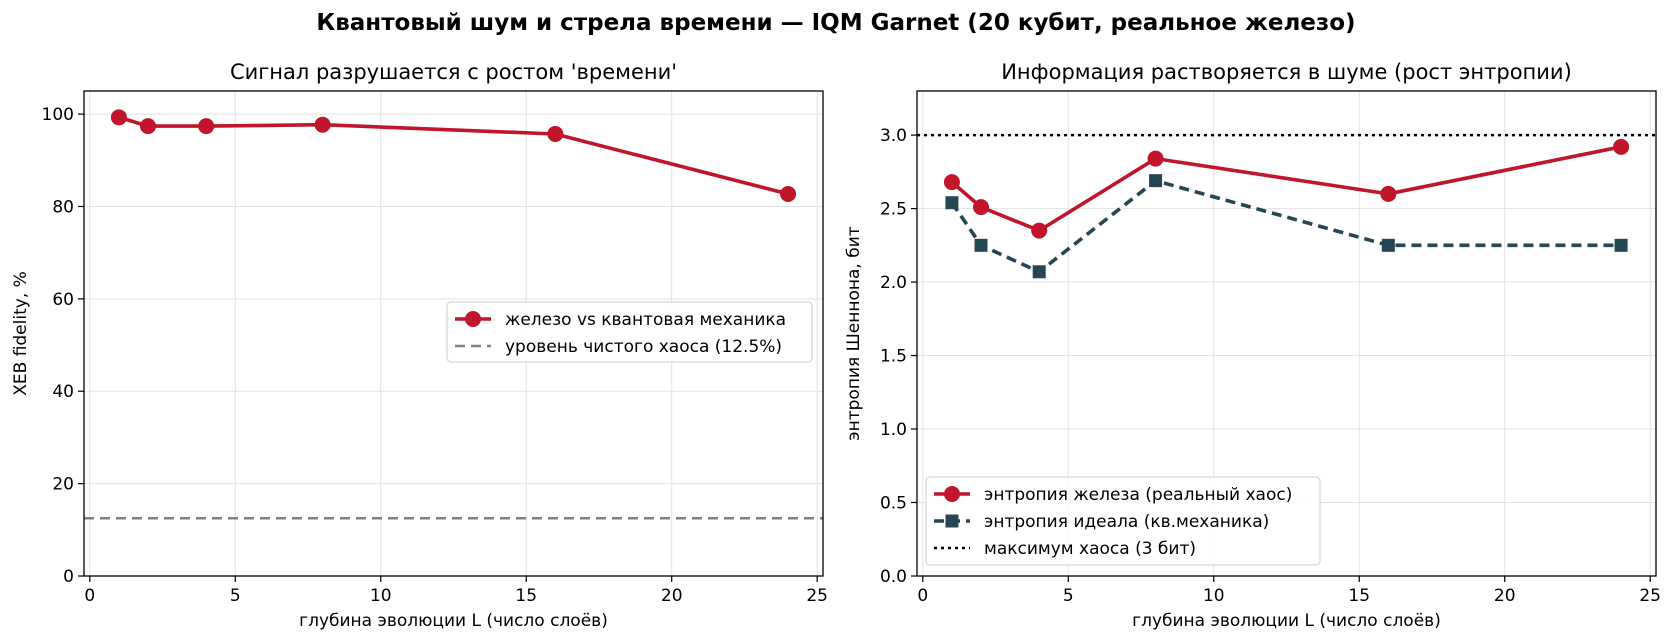  I want to click on y-axis-label: XEB fidelity, %, so click(21, 333).